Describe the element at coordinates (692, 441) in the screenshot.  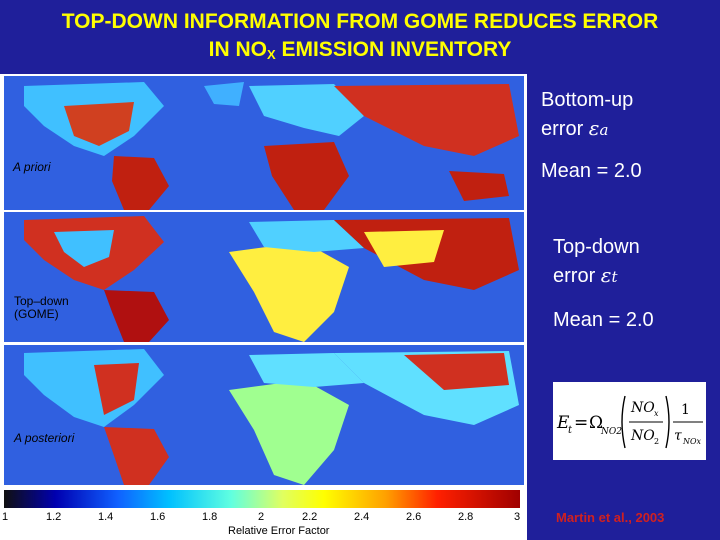
I see `svg-text: NOx` at that location.